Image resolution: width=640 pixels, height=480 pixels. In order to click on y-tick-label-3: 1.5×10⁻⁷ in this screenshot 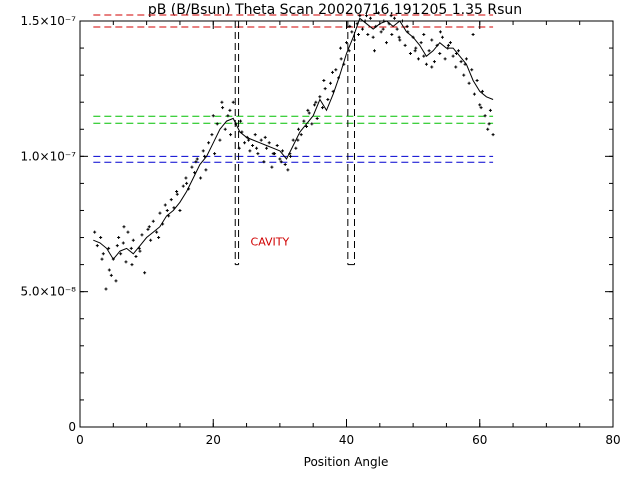, I will do `click(48, 21)`.